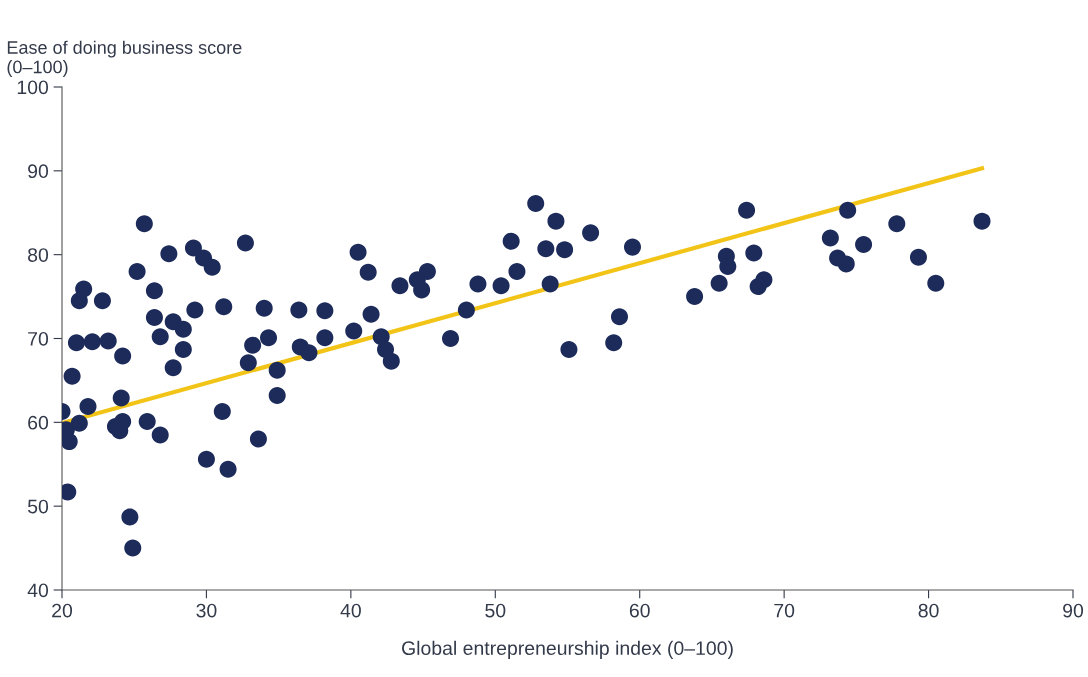 This screenshot has height=677, width=1088. What do you see at coordinates (124, 58) in the screenshot?
I see `y-axis-title: Ease of doing business score (0–100)` at bounding box center [124, 58].